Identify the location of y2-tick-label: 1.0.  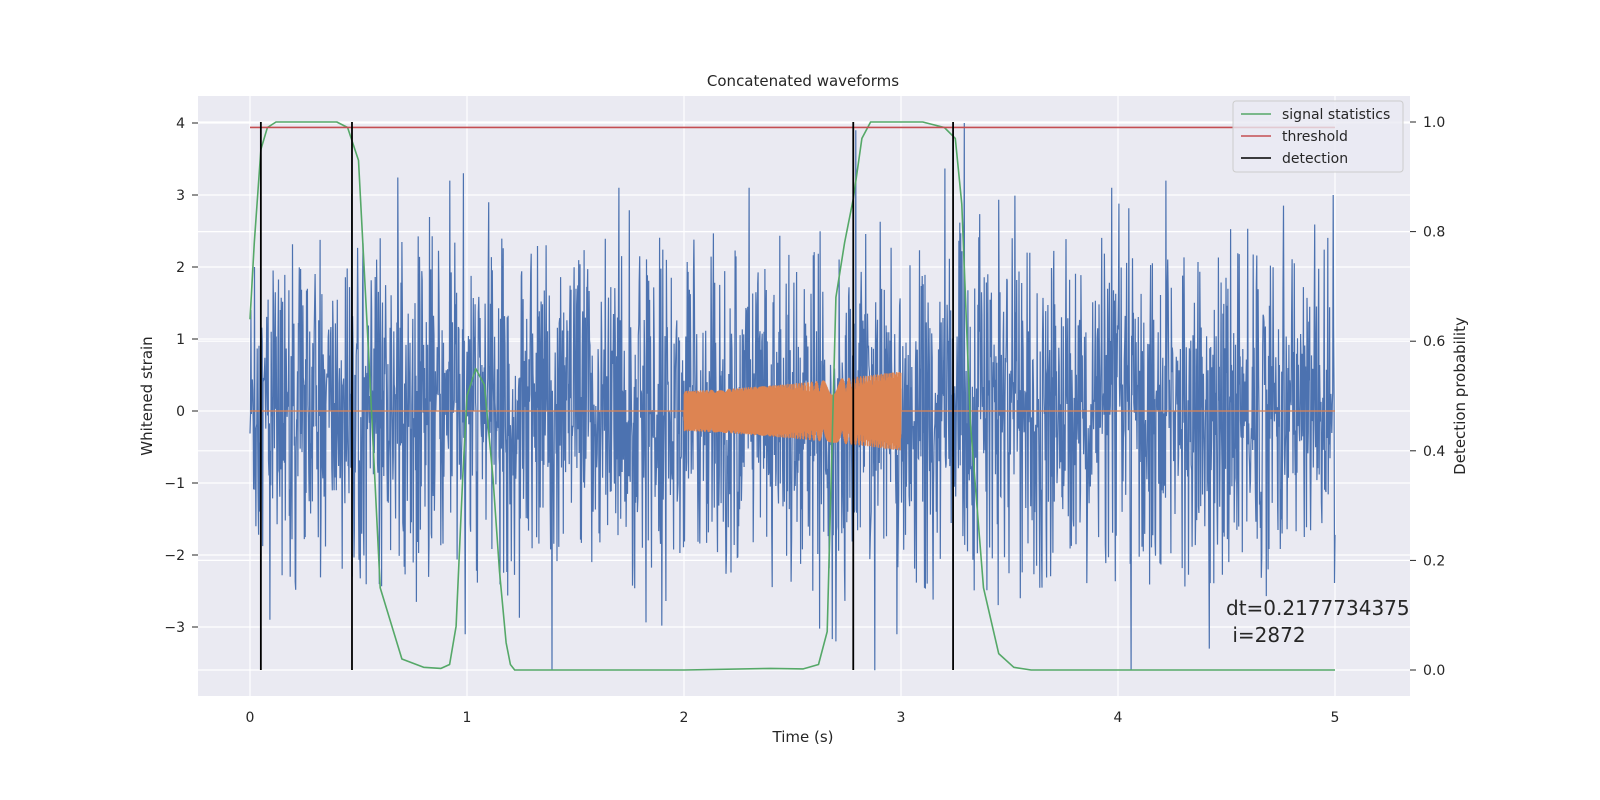
(1434, 123).